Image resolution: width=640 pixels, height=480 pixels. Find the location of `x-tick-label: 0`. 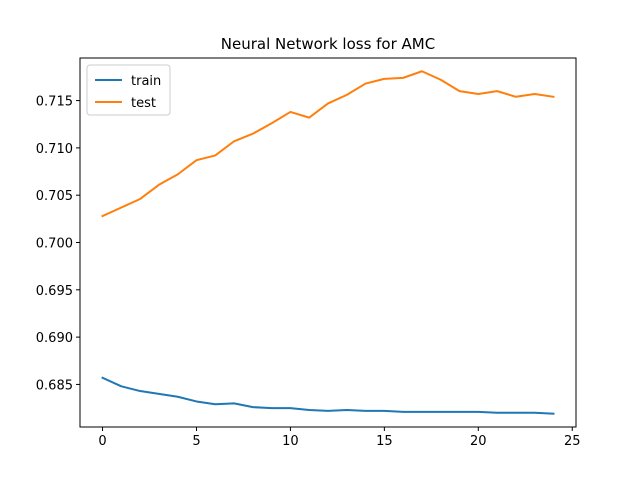

x-tick-label: 0 is located at coordinates (102, 441).